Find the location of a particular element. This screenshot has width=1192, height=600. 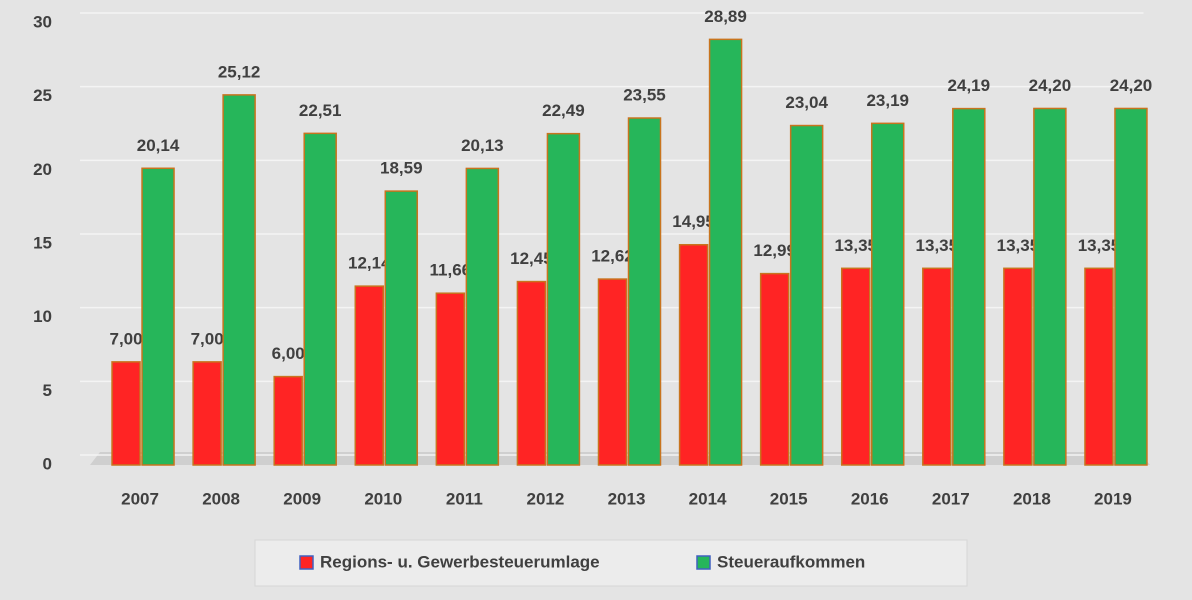

value-label: 18,59 is located at coordinates (401, 168).